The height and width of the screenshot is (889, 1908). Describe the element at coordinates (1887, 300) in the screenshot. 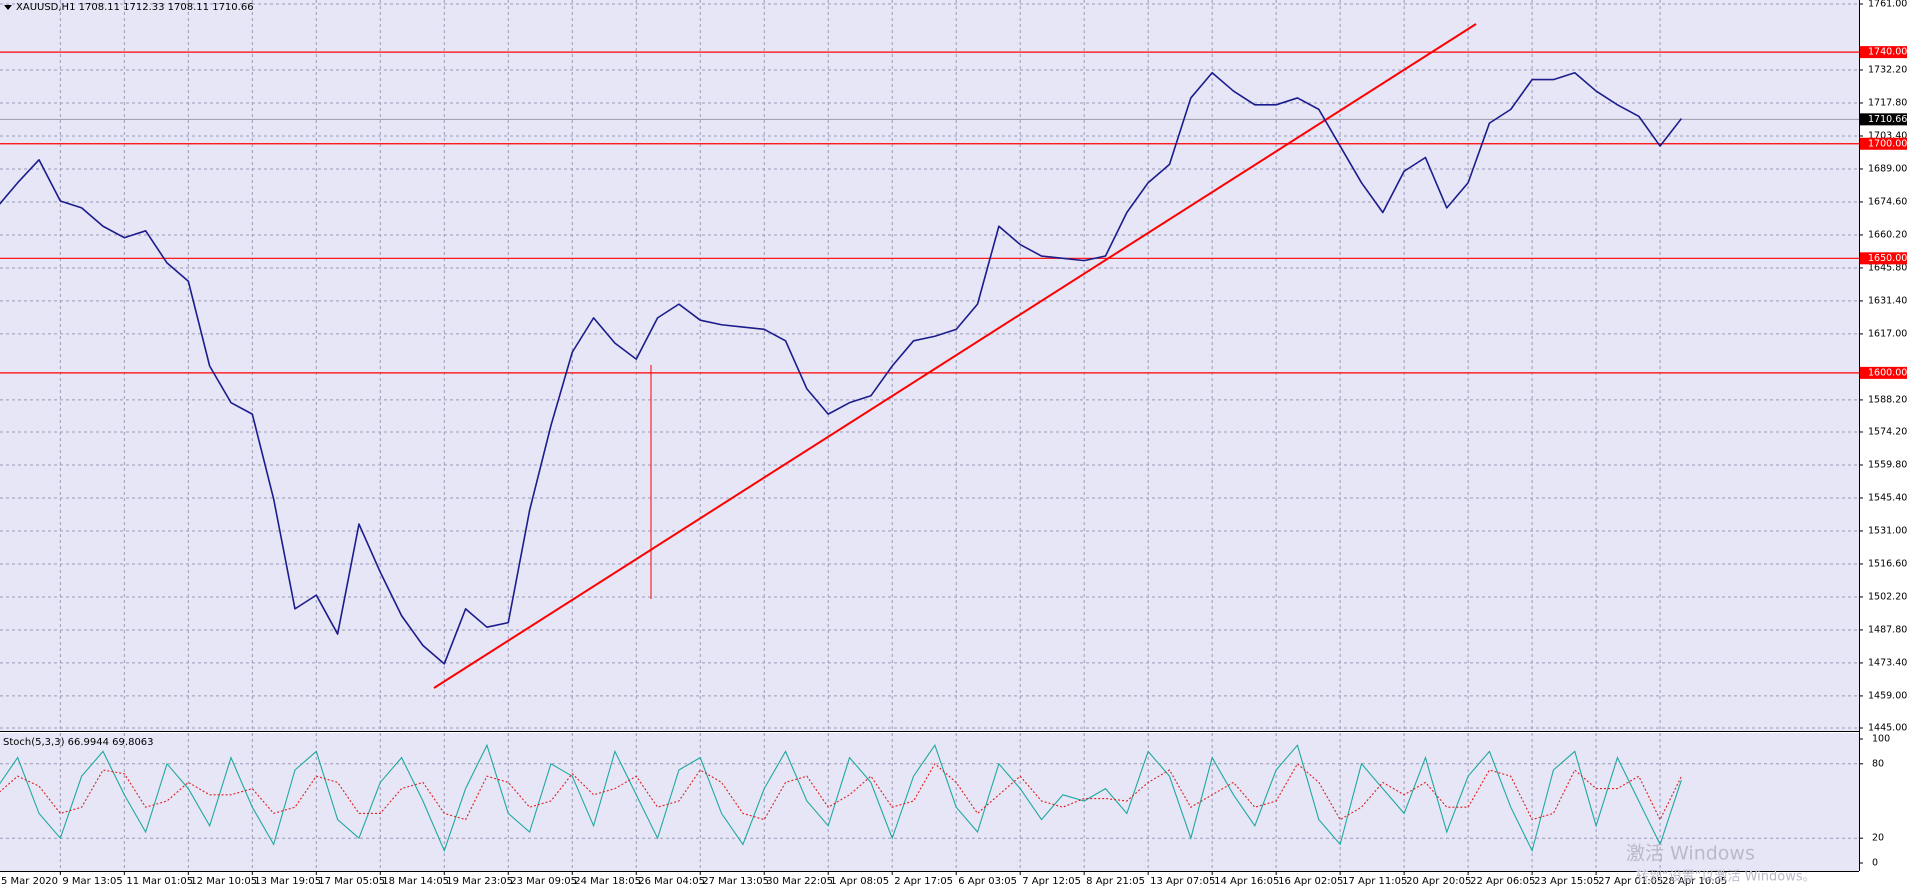

I see `y-tick-label: 1631.40` at that location.